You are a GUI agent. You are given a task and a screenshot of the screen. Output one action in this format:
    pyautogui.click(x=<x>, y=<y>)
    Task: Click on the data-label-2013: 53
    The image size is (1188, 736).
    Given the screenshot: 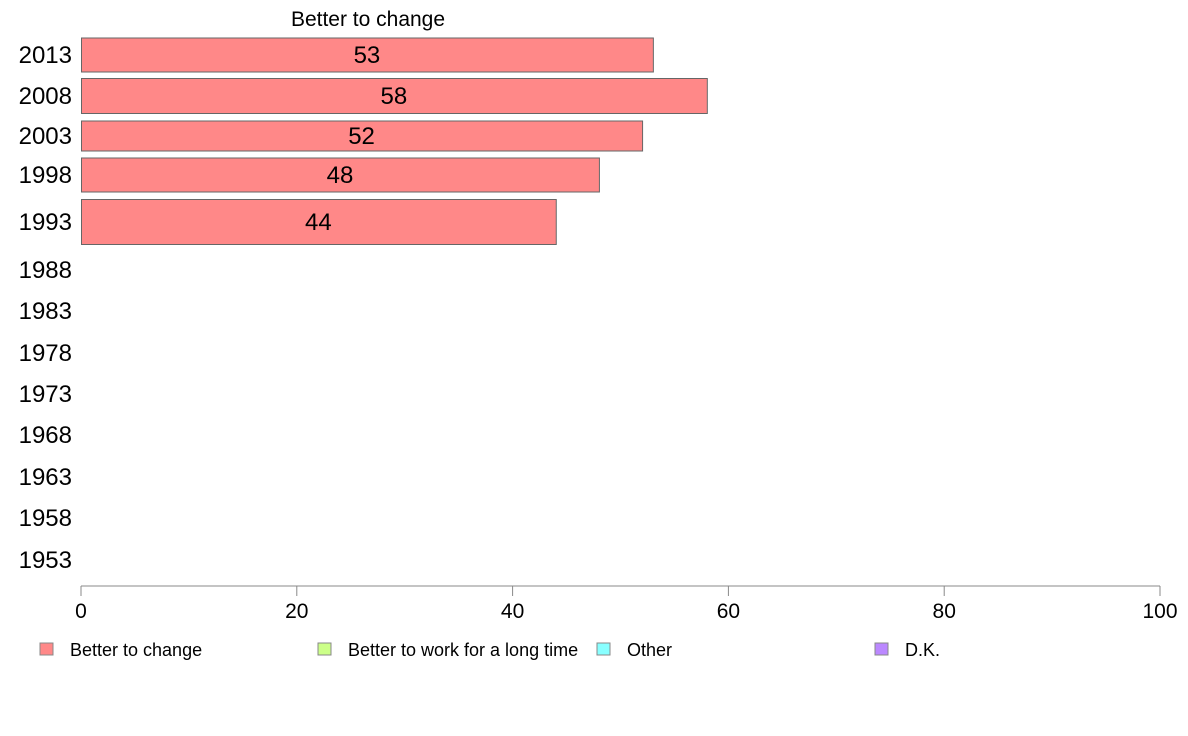 What is the action you would take?
    pyautogui.click(x=367, y=55)
    